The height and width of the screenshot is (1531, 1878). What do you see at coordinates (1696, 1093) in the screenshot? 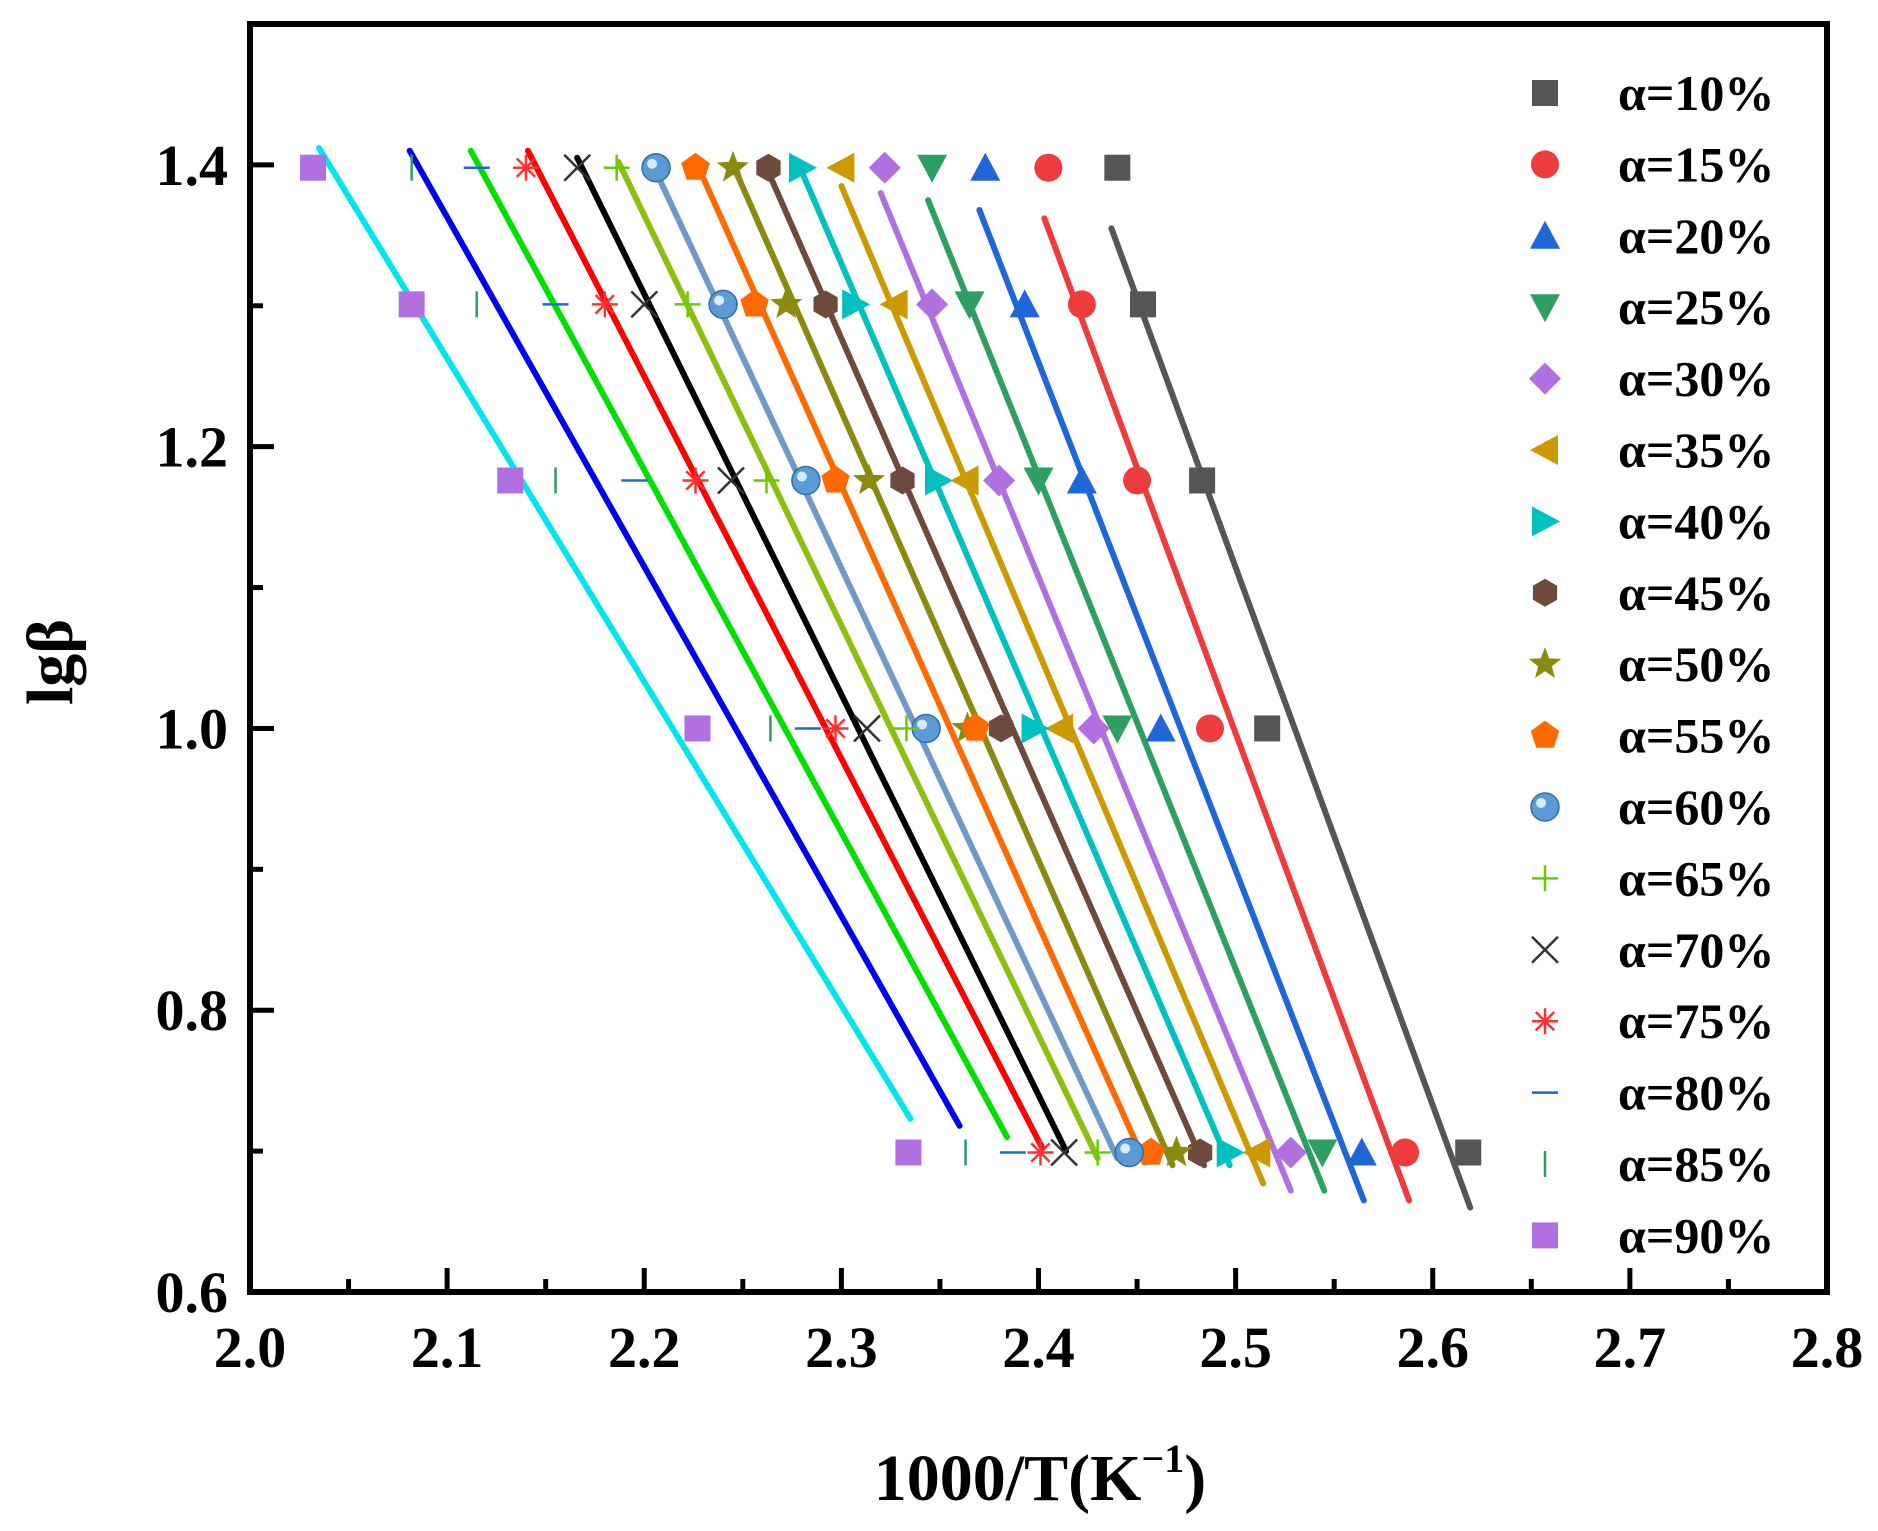
I see `legend-label: α=80%` at bounding box center [1696, 1093].